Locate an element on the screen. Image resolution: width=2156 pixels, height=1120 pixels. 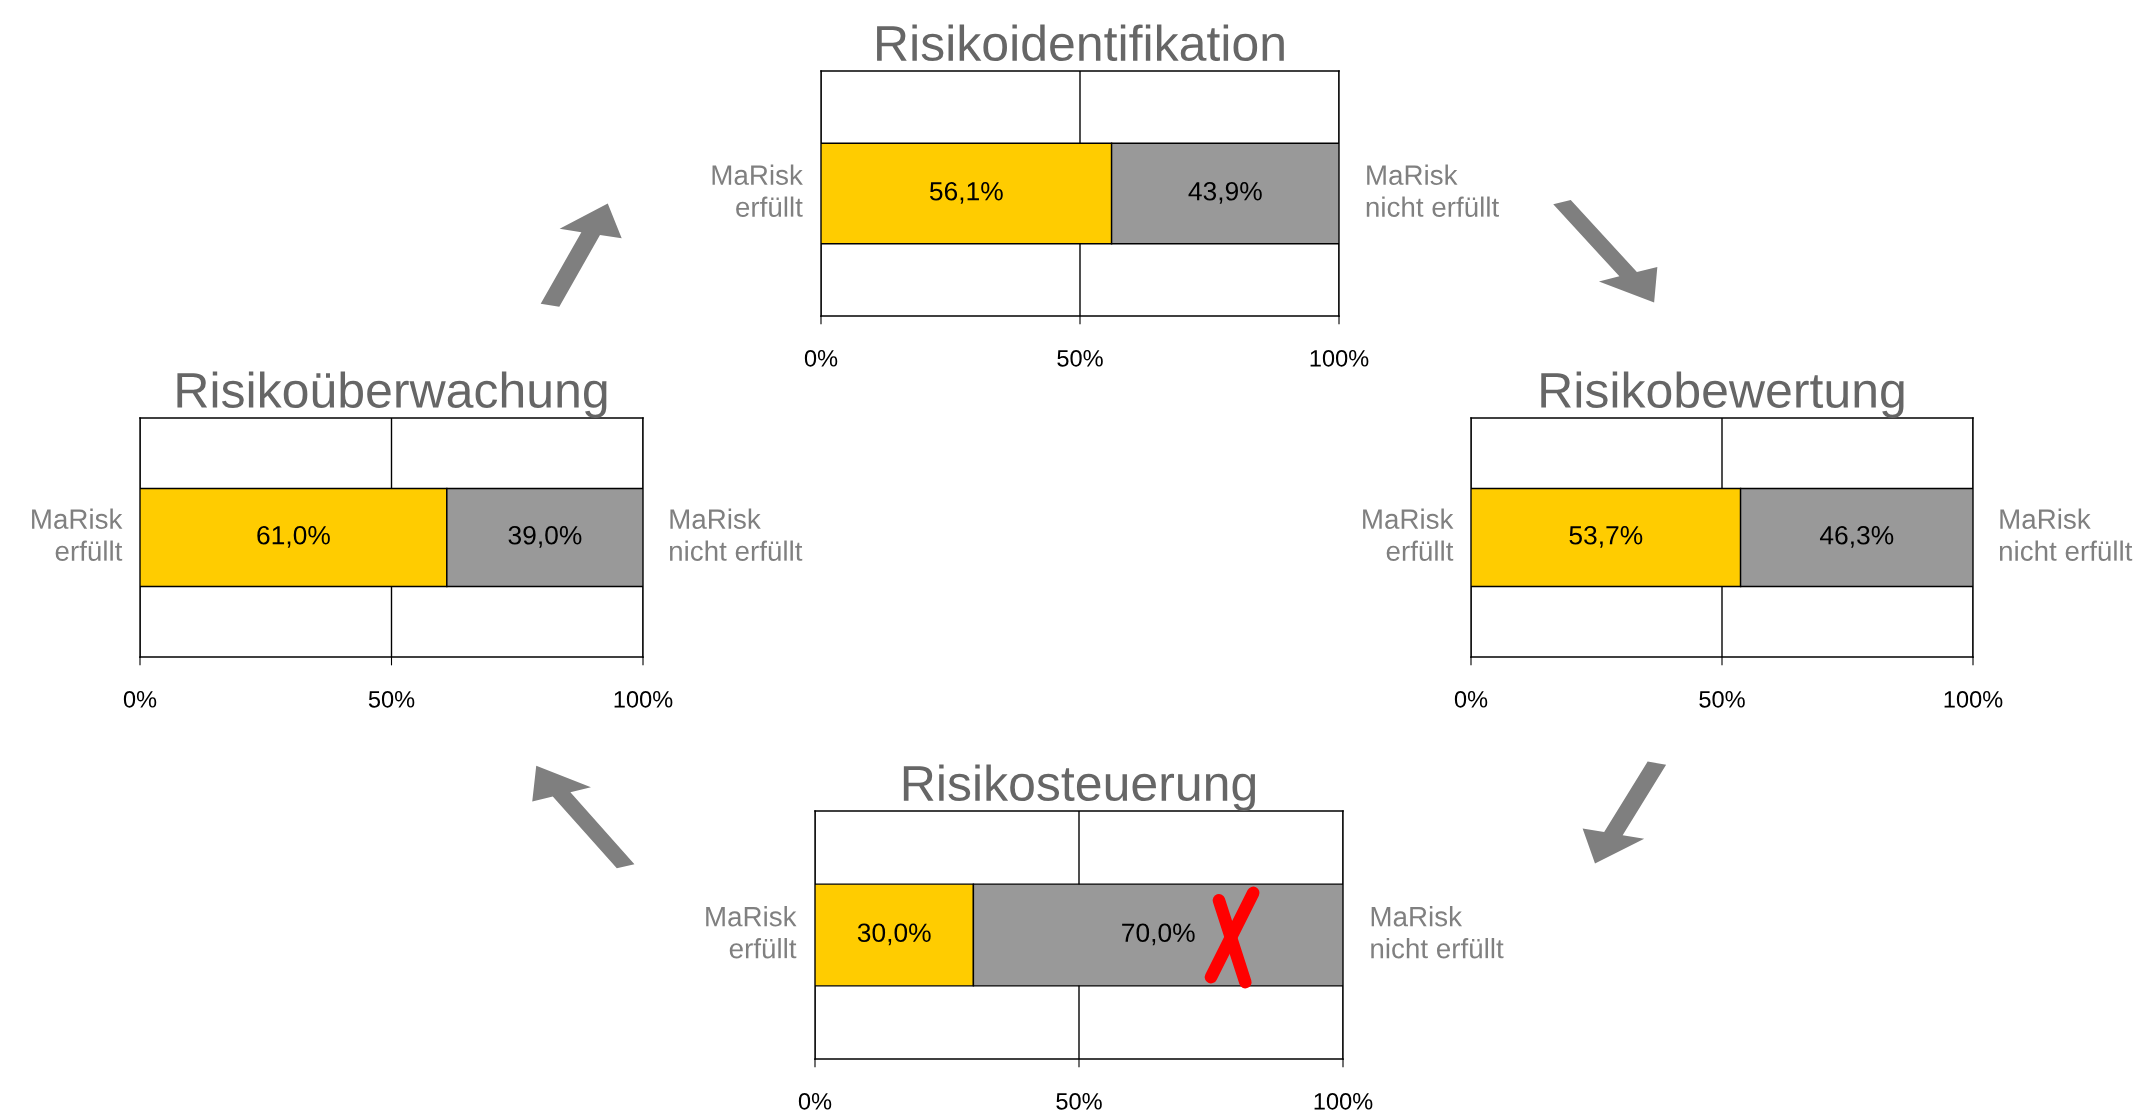
chart-title: Risikoidentifikation is located at coordinates (1080, 43).